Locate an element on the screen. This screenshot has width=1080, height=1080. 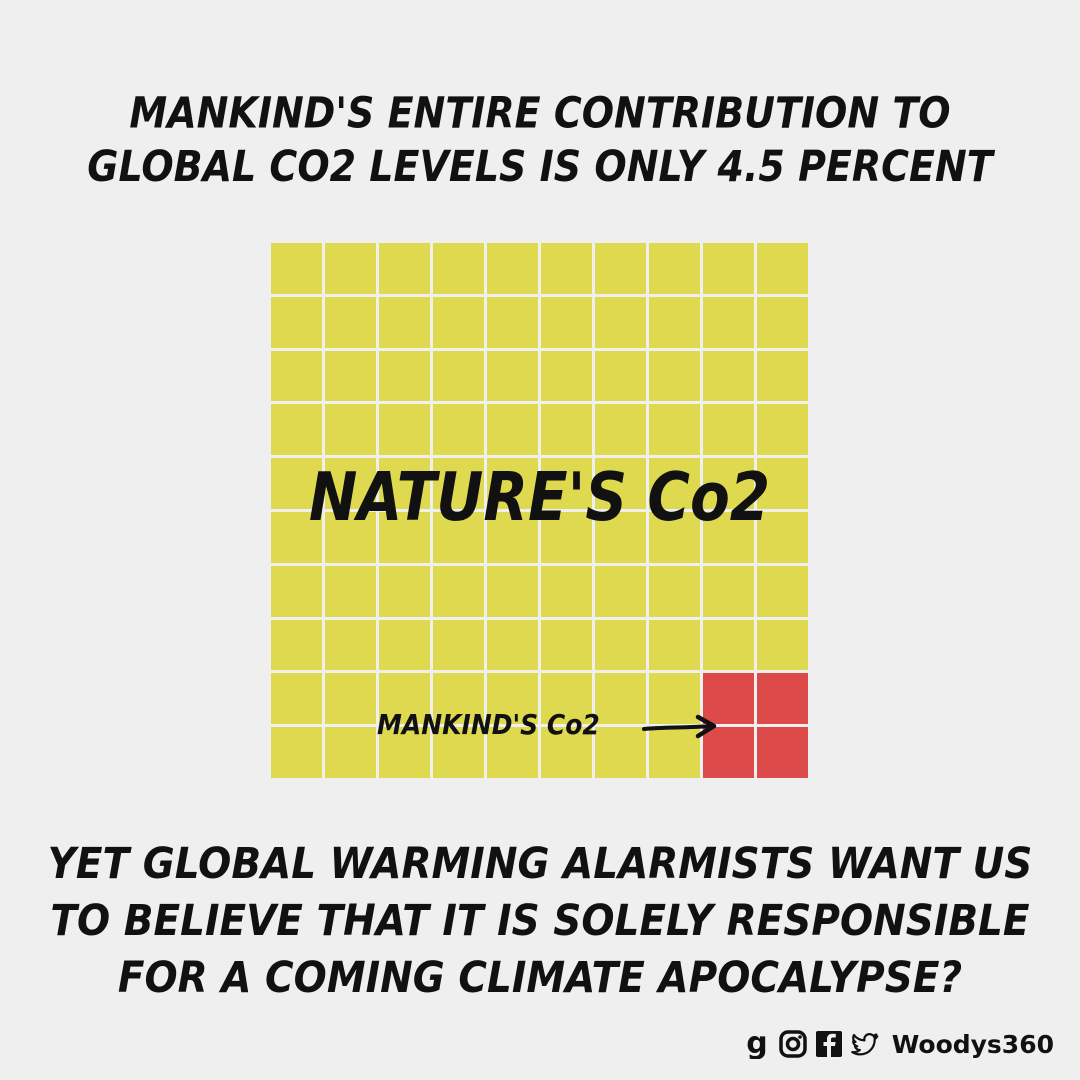
svg-text: g is located at coordinates (756, 1044).